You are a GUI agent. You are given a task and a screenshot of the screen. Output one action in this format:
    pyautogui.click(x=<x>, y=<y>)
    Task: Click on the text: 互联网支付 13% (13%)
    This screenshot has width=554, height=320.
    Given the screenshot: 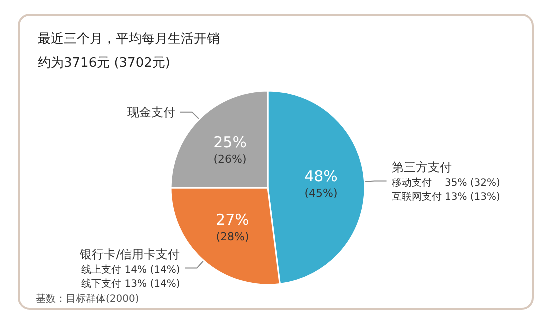 What is the action you would take?
    pyautogui.click(x=446, y=196)
    